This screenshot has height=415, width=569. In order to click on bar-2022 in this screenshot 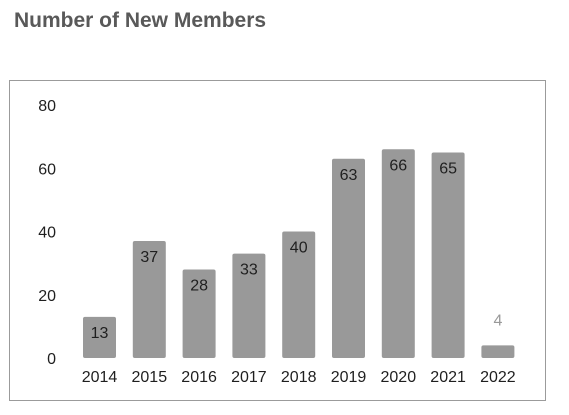, I will do `click(498, 351)`.